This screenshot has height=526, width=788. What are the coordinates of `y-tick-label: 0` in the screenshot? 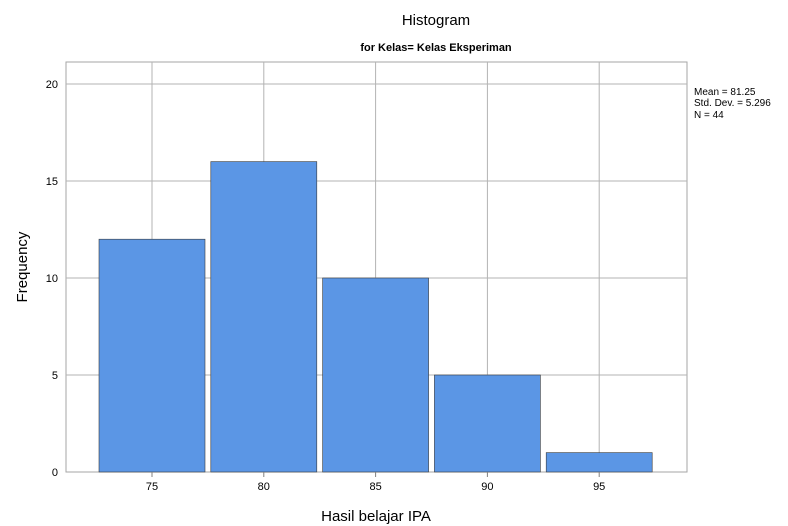 It's located at (55, 473).